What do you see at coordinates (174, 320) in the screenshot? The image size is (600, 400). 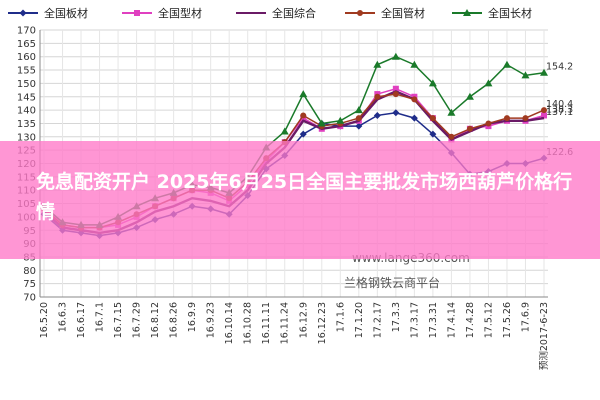 I see `x-tick-label: 16.8.26` at bounding box center [174, 320].